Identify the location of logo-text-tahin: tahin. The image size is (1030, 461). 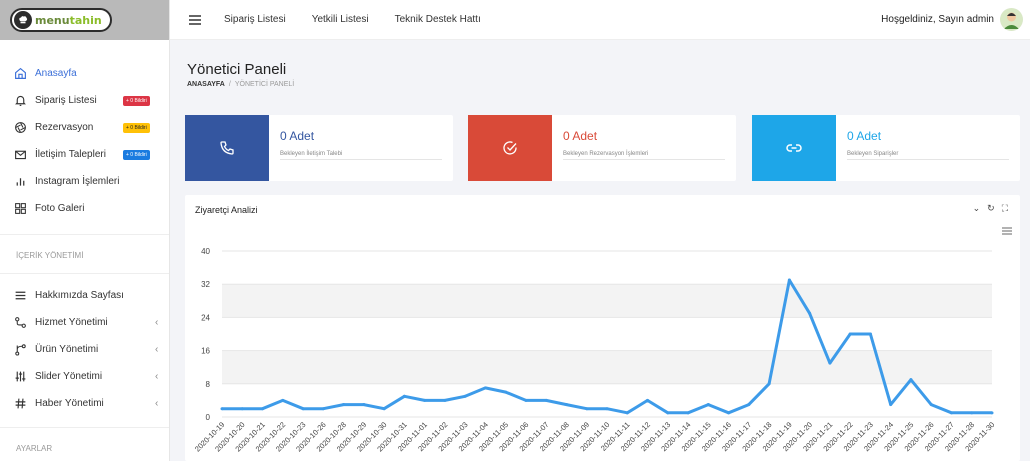
(85, 20).